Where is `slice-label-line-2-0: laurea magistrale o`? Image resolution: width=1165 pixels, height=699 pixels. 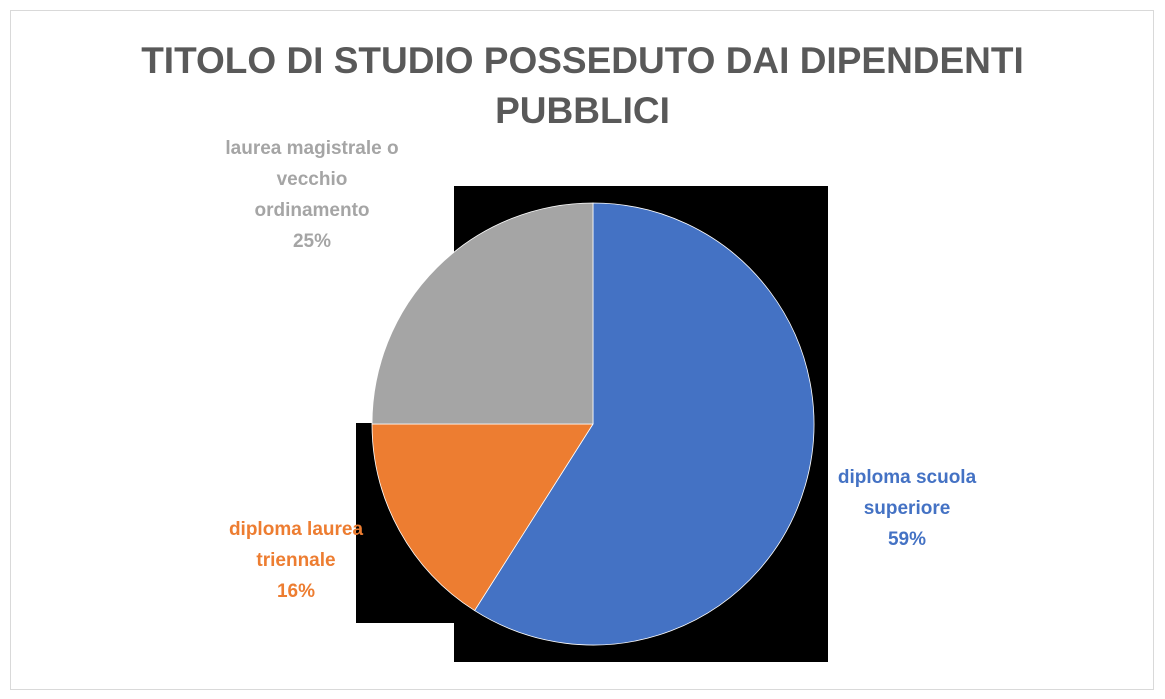
slice-label-line-2-0: laurea magistrale o is located at coordinates (311, 148).